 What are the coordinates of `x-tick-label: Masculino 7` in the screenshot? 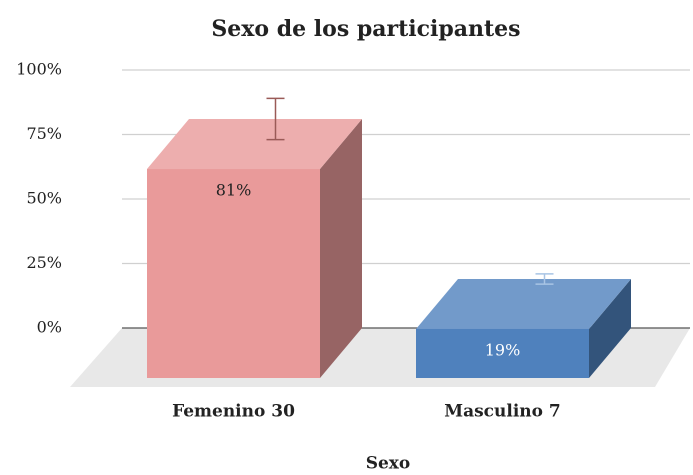 It's located at (502, 412).